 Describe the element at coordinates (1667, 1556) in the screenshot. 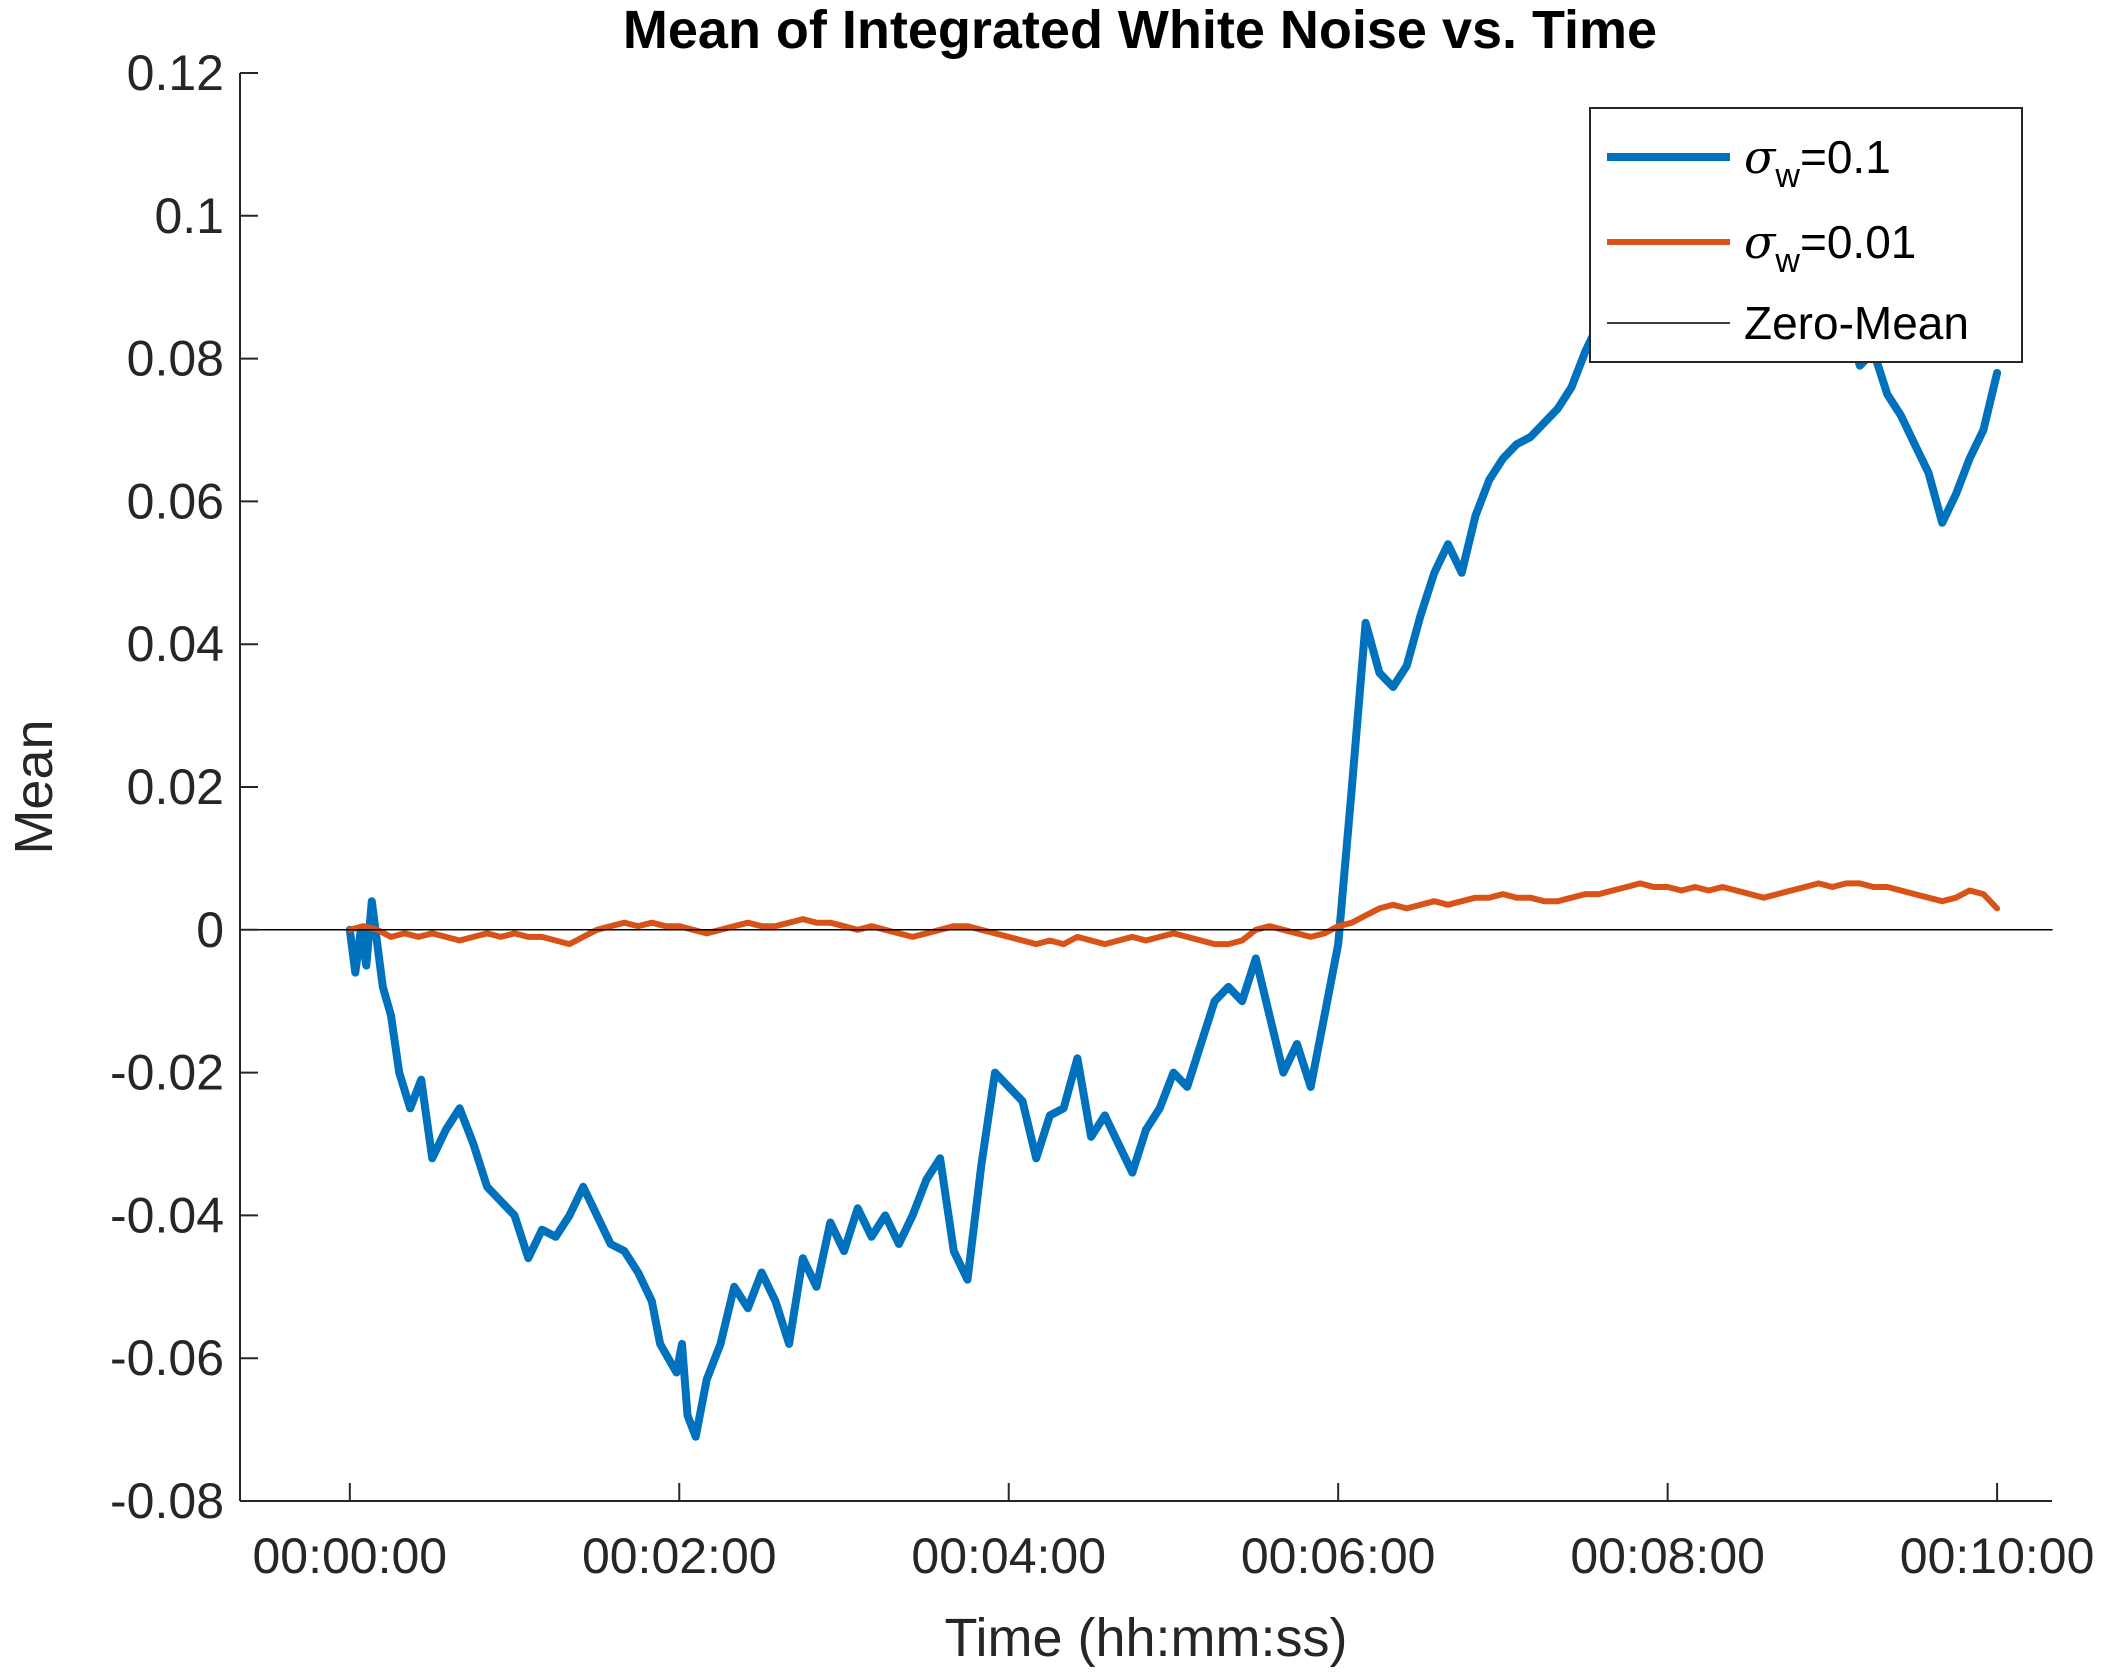

I see `x-tick-label: 00:08:00` at that location.